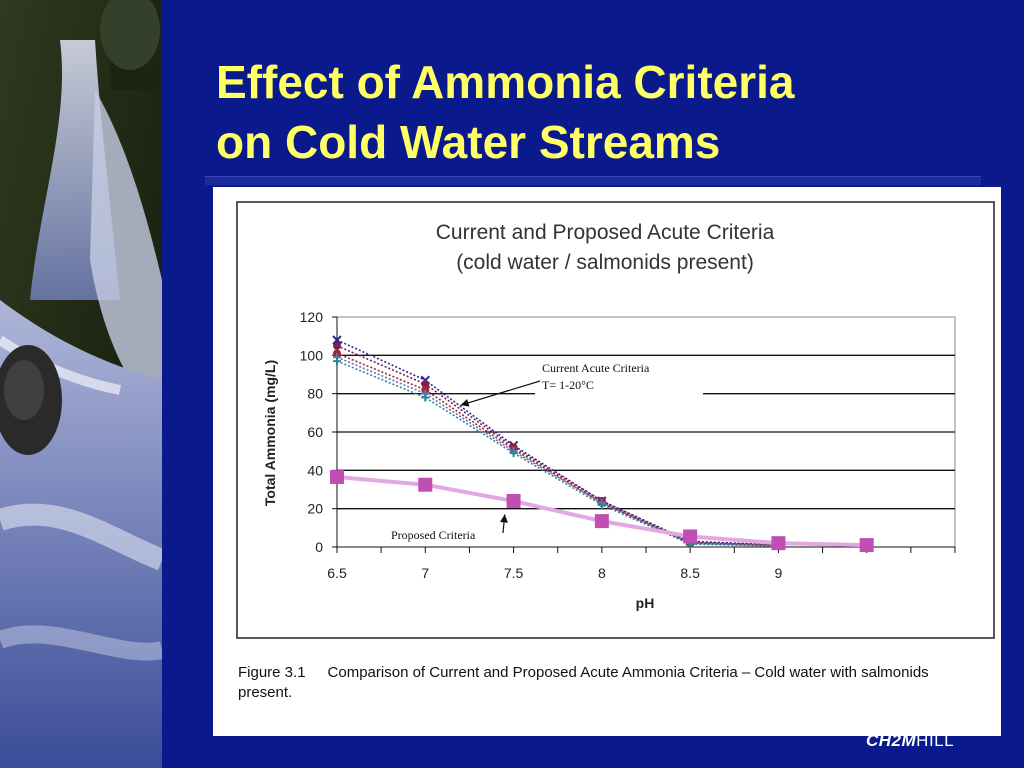 The width and height of the screenshot is (1024, 768). What do you see at coordinates (315, 470) in the screenshot?
I see `y-tick-label: 40` at bounding box center [315, 470].